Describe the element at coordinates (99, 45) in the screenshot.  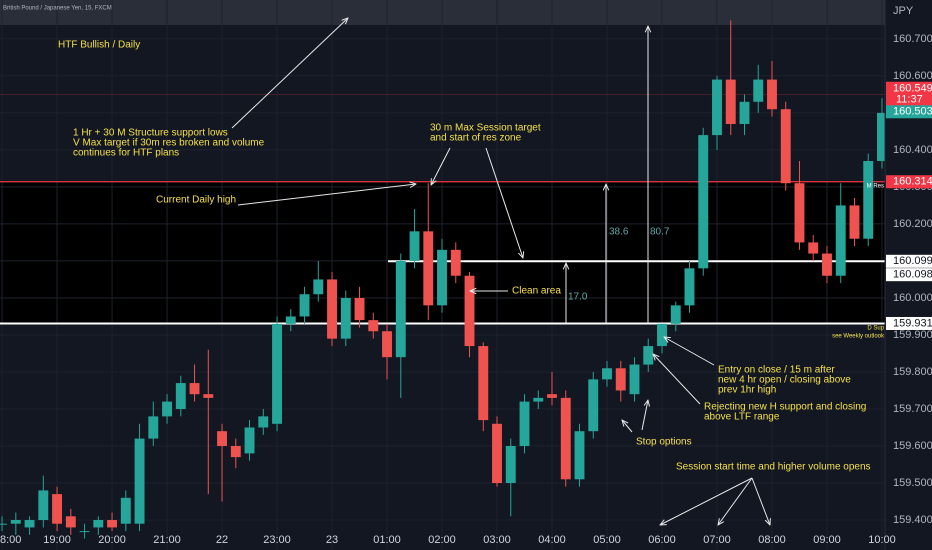
I see `annotation: HTF Bullish / Daily` at that location.